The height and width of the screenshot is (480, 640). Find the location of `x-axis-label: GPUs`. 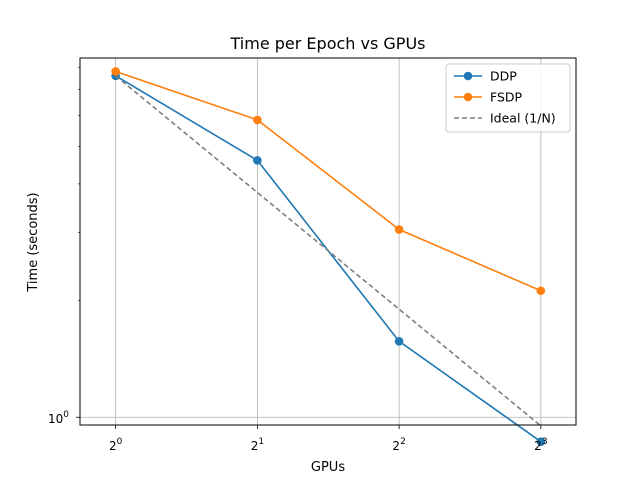

x-axis-label: GPUs is located at coordinates (328, 467).